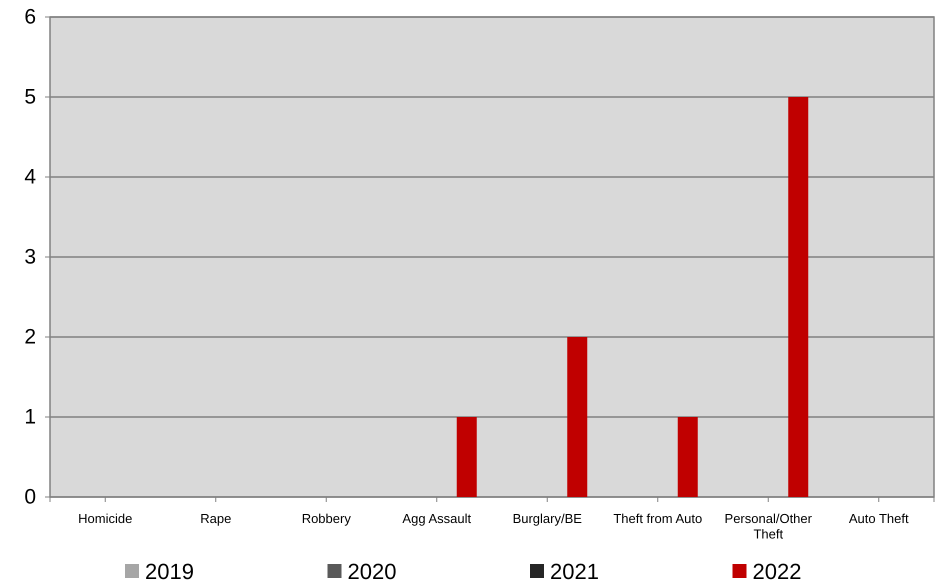 The image size is (935, 582). Describe the element at coordinates (547, 518) in the screenshot. I see `x-tick-label: Burglary/BE` at that location.